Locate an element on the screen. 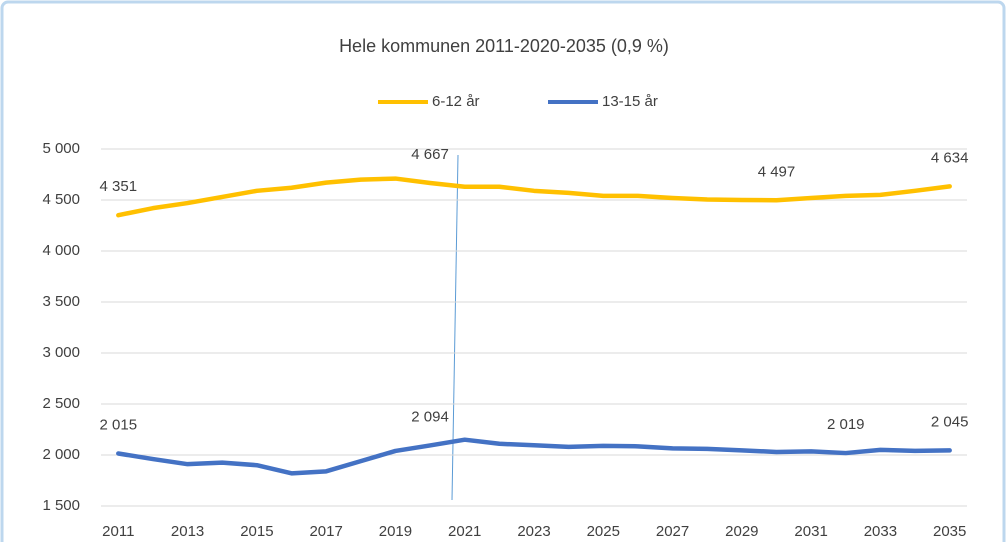  data-label: 4 667 is located at coordinates (430, 154).